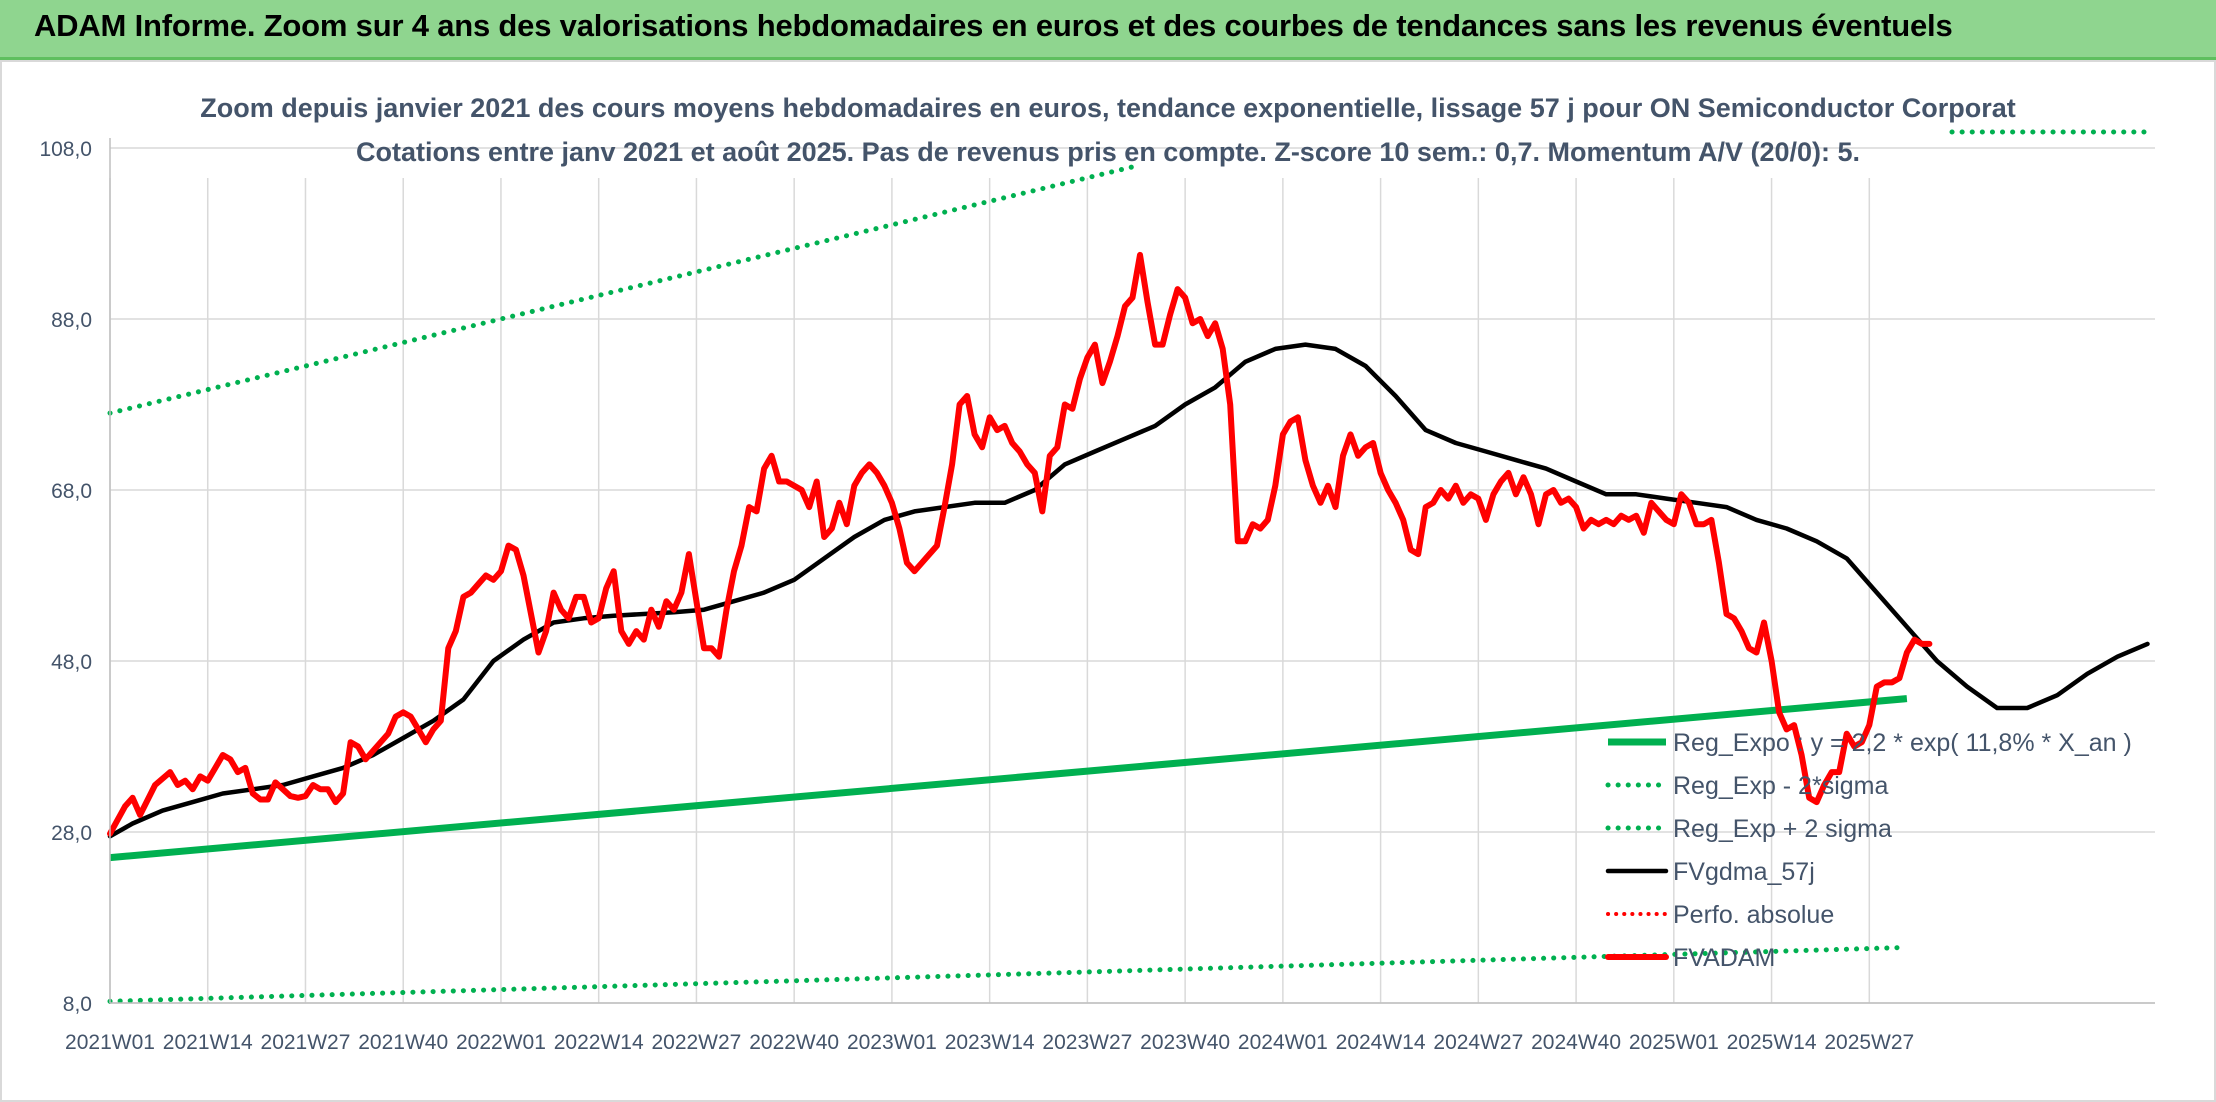 This screenshot has height=1102, width=2216. I want to click on y-tick-label: 108,0, so click(65, 149).